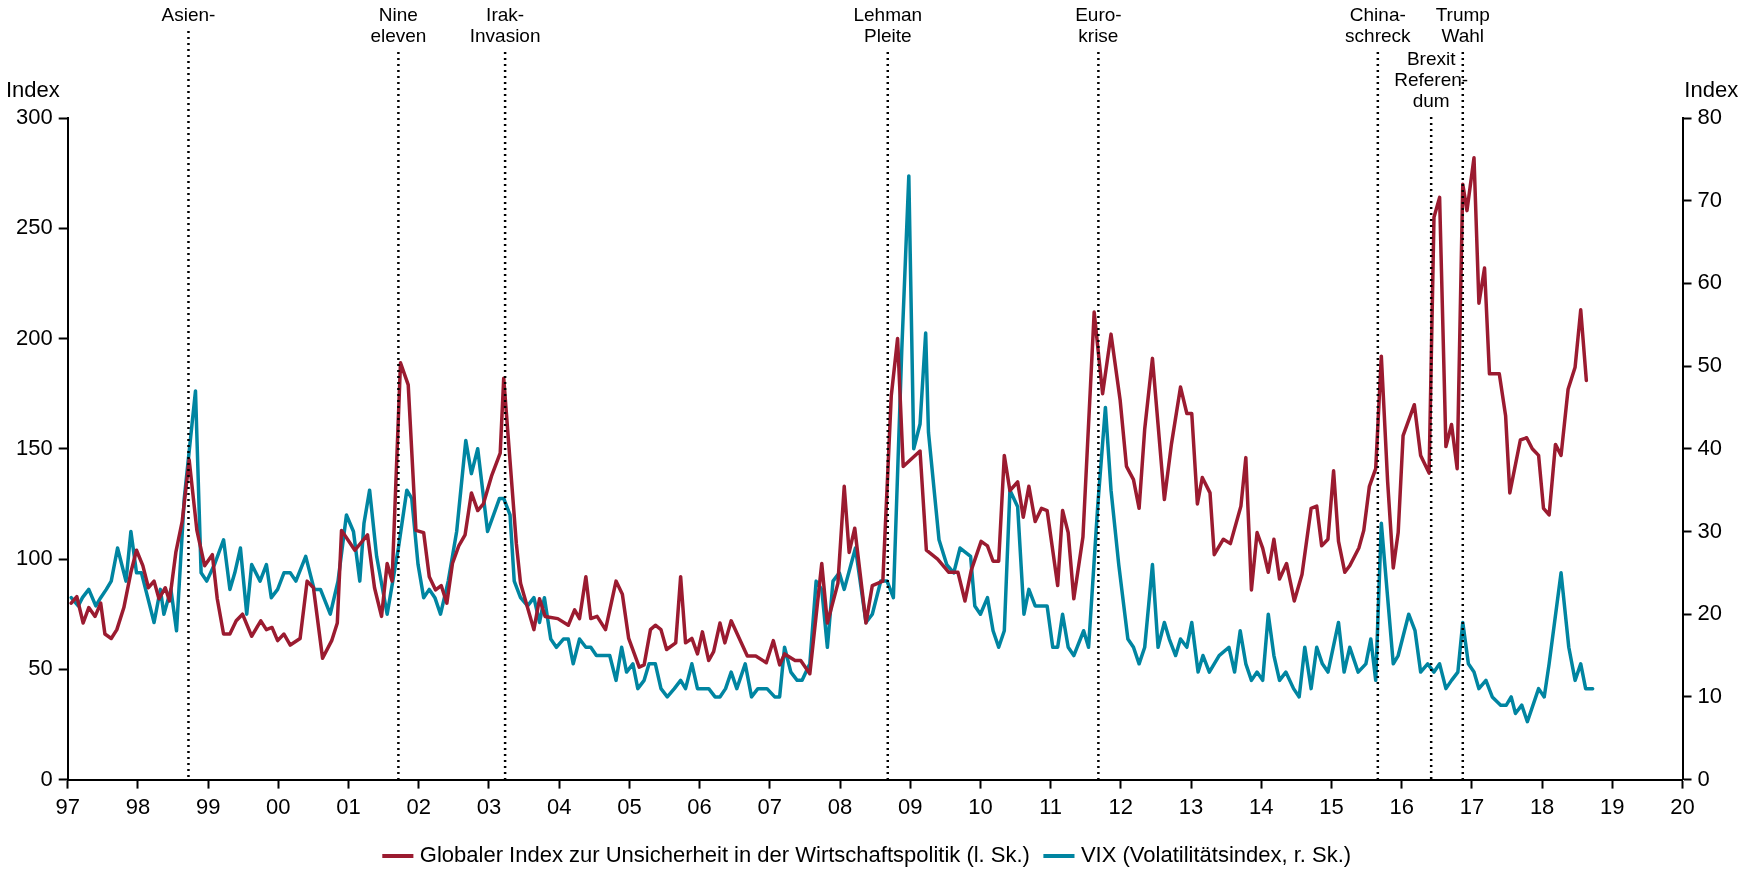  I want to click on y-tick-label: 250, so click(34, 227).